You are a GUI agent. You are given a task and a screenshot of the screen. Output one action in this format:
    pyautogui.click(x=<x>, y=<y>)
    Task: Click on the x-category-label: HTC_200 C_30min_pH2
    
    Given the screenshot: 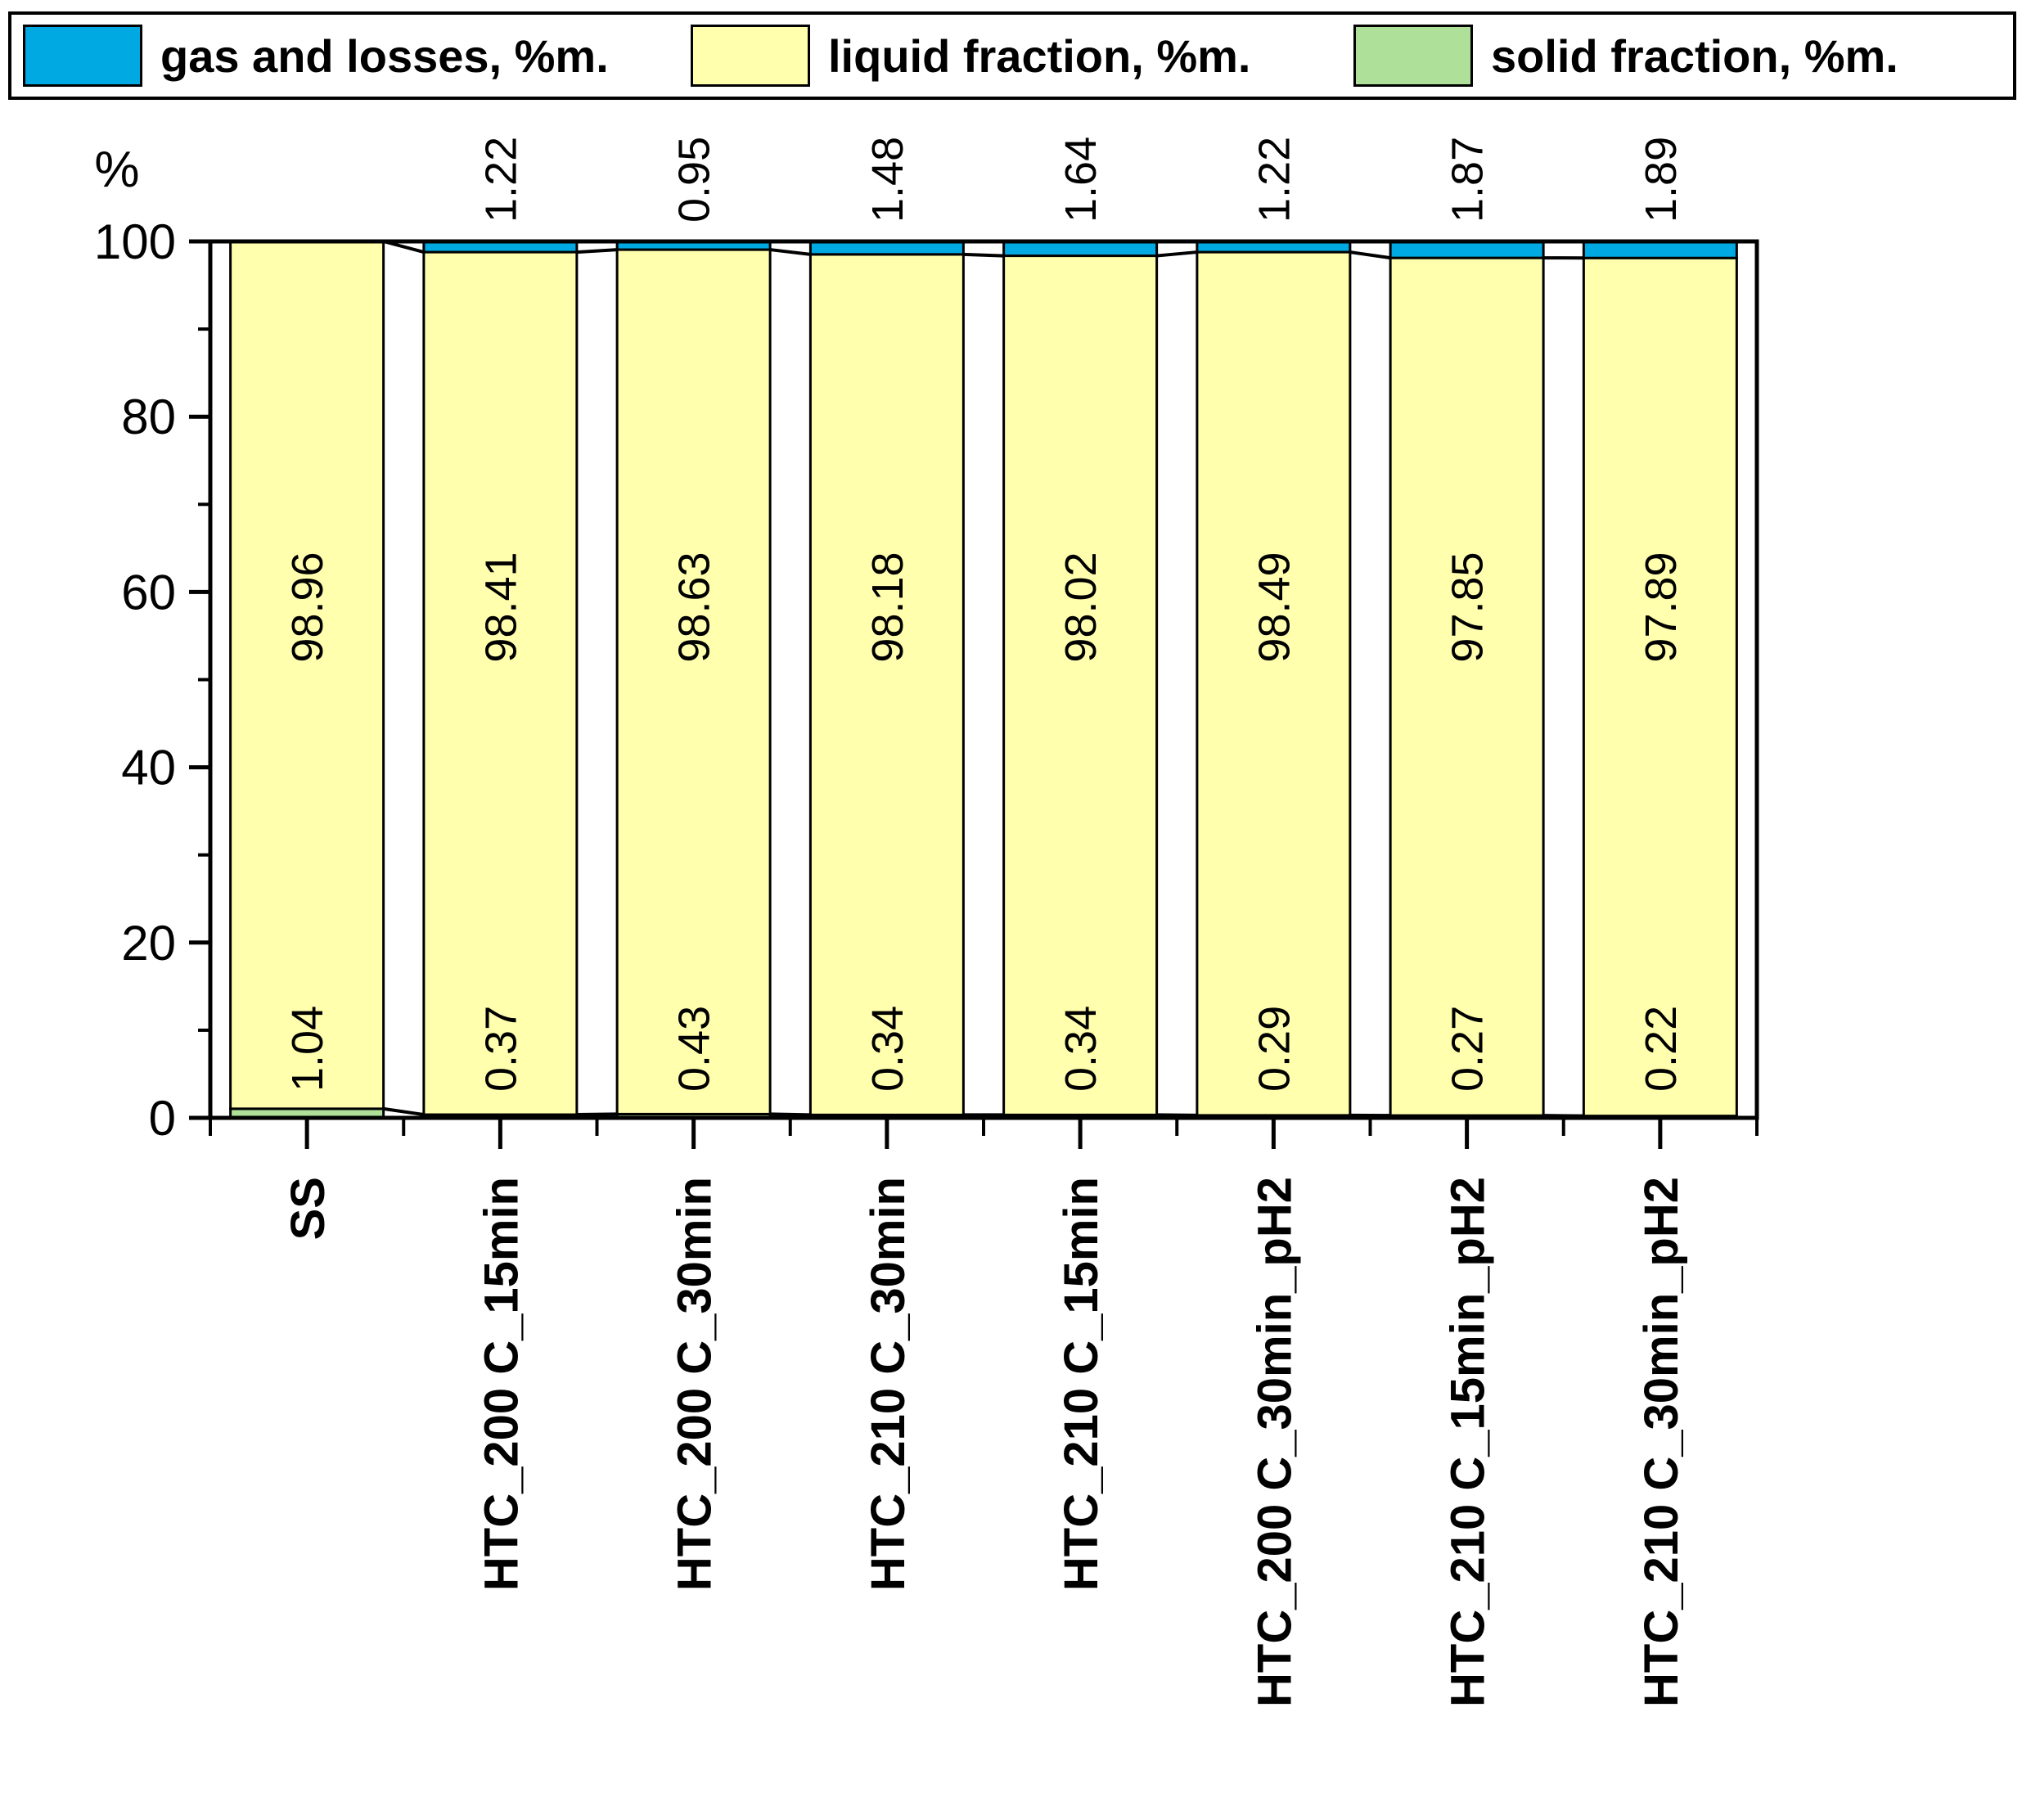 What is the action you would take?
    pyautogui.click(x=1274, y=1442)
    